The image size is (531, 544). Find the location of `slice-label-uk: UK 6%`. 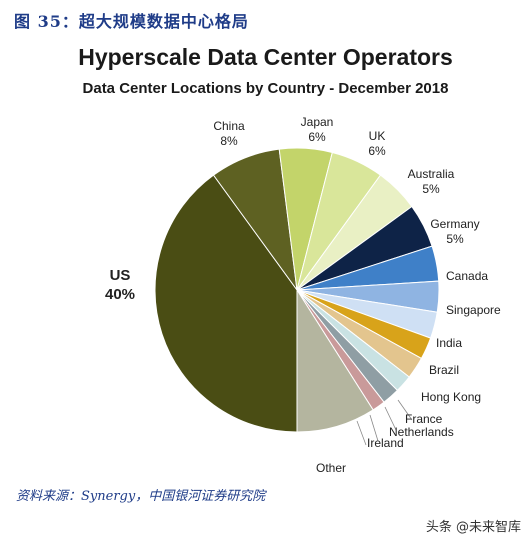

slice-label-uk: UK 6% is located at coordinates (377, 143).